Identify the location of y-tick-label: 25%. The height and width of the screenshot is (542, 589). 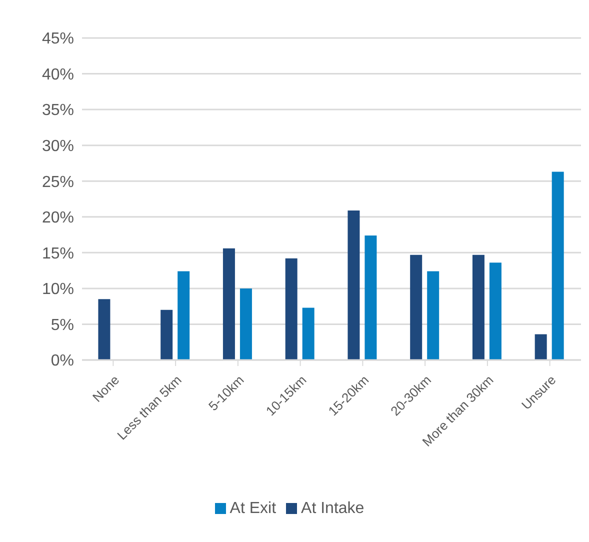
(58, 182).